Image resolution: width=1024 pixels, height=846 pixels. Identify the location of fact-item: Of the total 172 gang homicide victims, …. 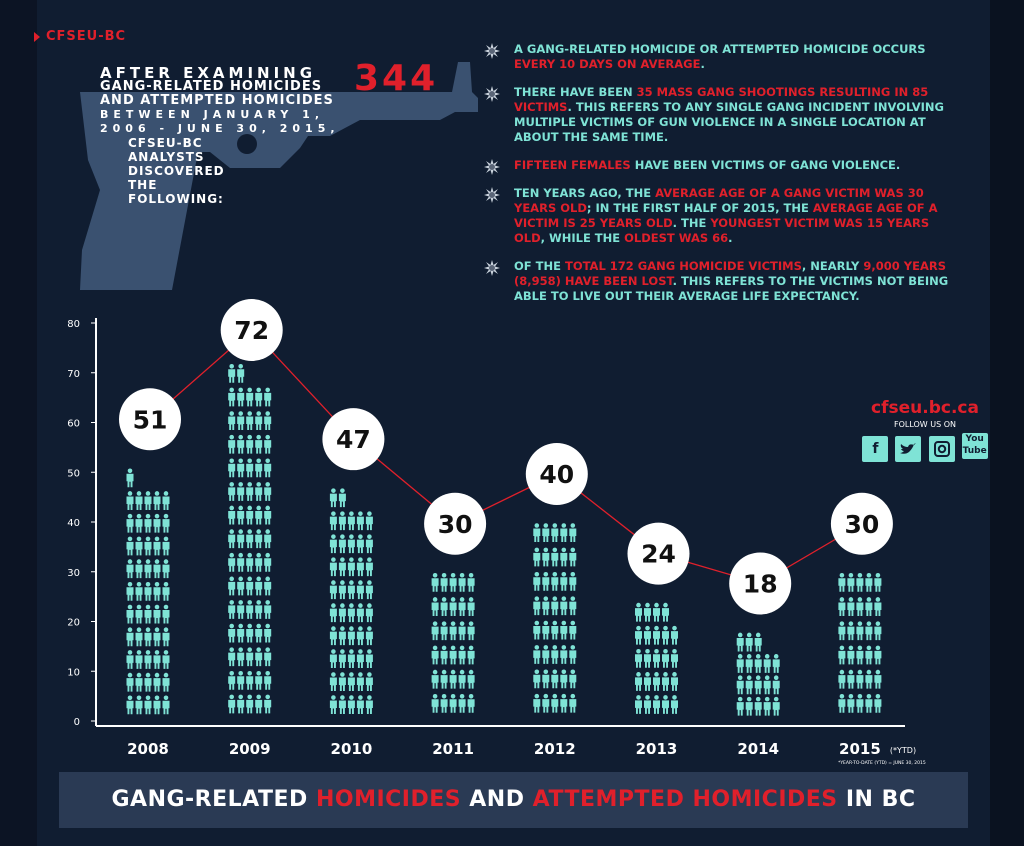
(724, 281).